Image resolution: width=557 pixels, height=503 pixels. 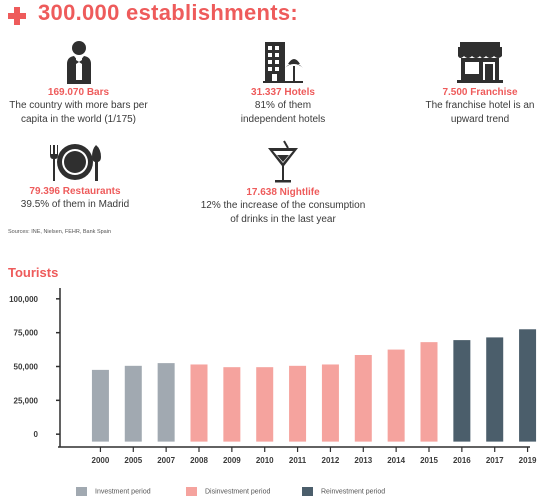 What do you see at coordinates (36, 434) in the screenshot?
I see `y-tick-label: 0` at bounding box center [36, 434].